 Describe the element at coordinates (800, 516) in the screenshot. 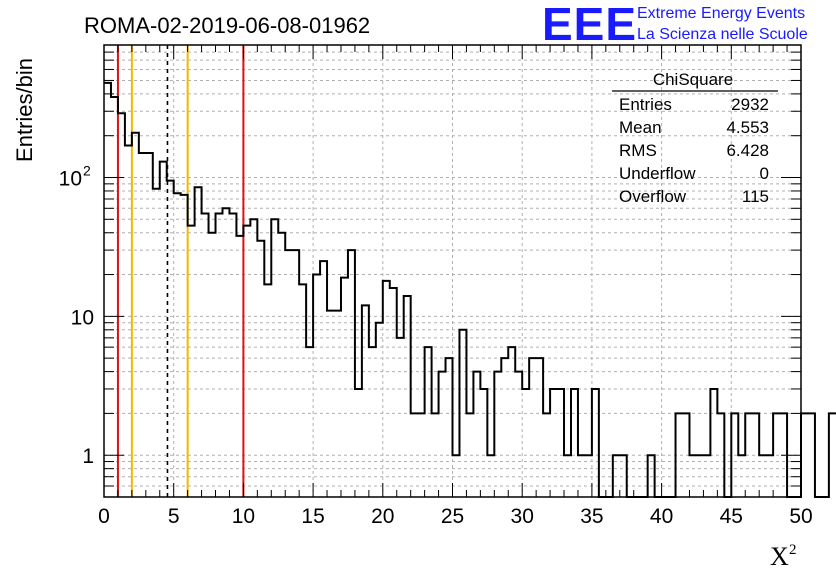

I see `x-tick-label: 50` at that location.